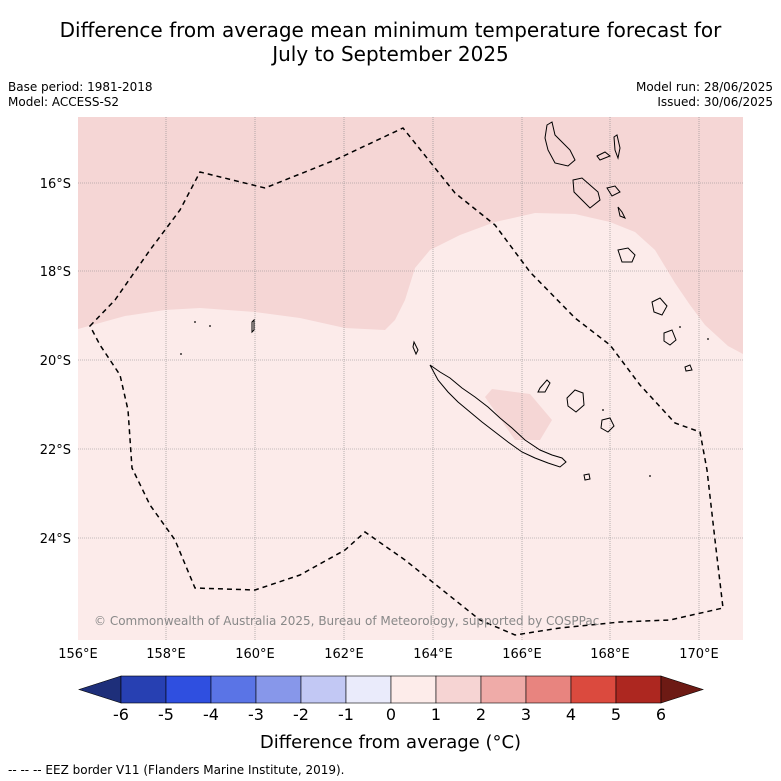 This screenshot has width=781, height=781. I want to click on colorbar-extend-low, so click(100, 689).